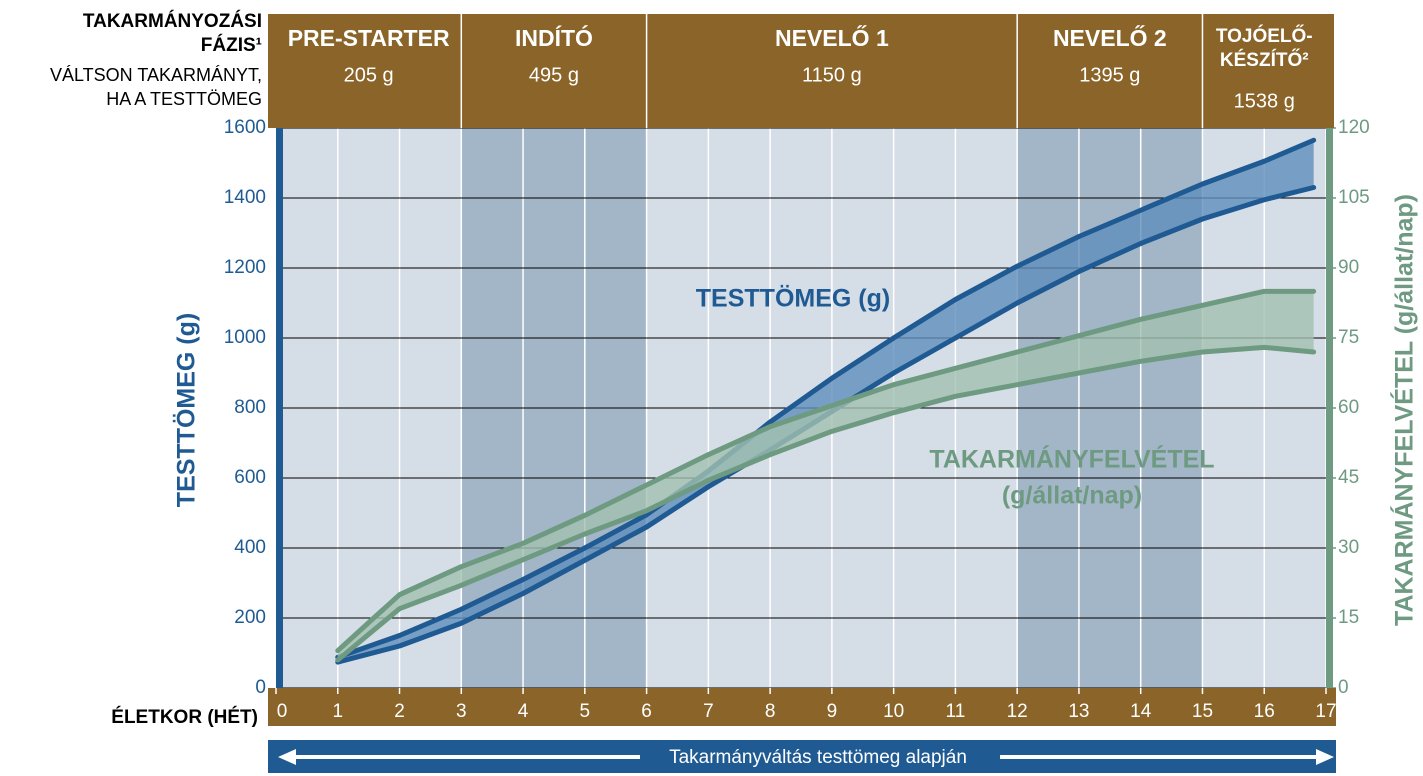  I want to click on x-tick-label: 9, so click(832, 711).